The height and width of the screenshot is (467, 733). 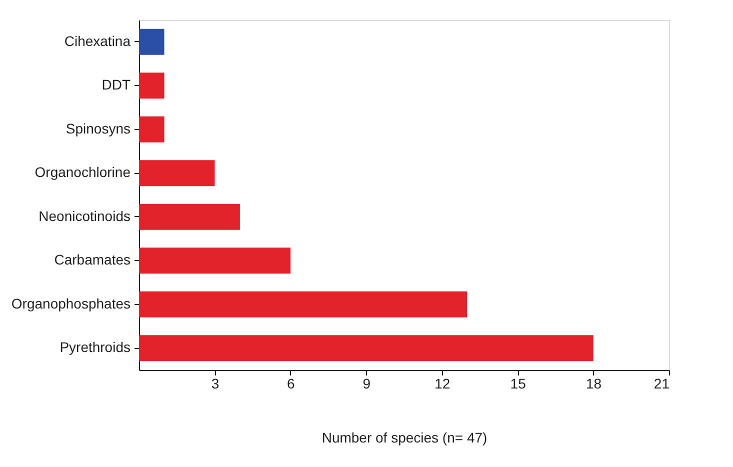 What do you see at coordinates (84, 216) in the screenshot?
I see `y-tick-label: Neonicotinoids` at bounding box center [84, 216].